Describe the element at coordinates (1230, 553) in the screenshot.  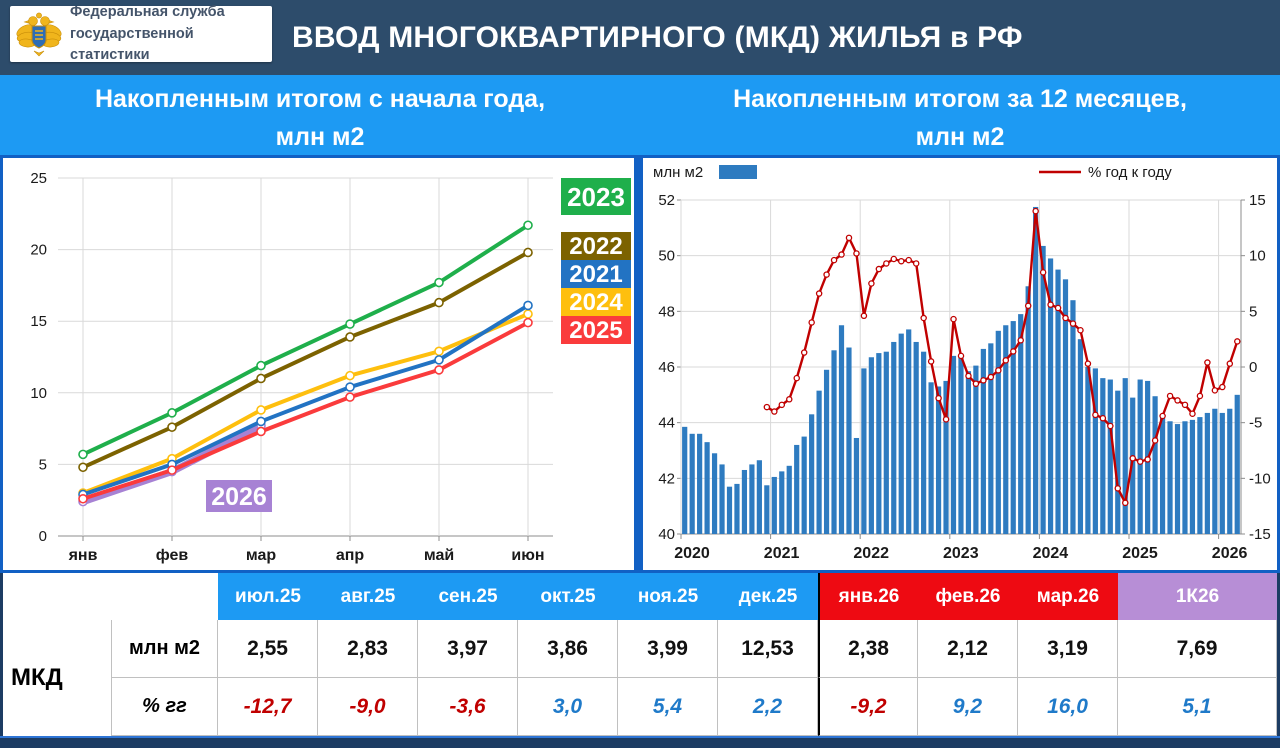
I see `year-label: 2026` at that location.